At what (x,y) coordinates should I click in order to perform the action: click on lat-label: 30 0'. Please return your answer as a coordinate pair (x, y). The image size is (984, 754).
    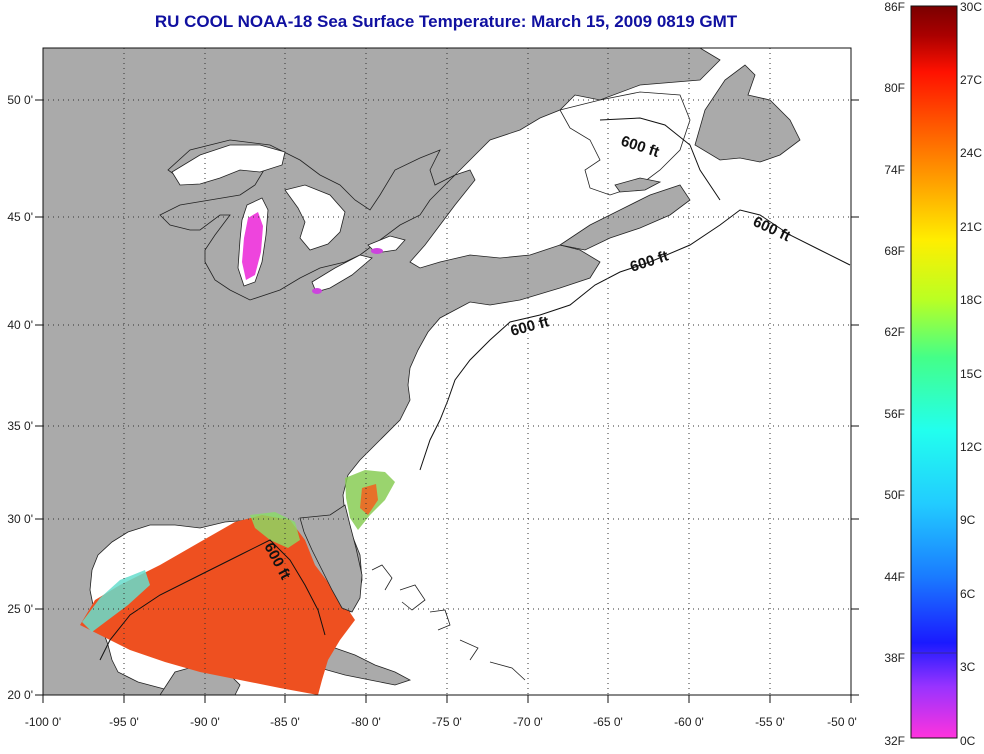
    Looking at the image, I should click on (20, 519).